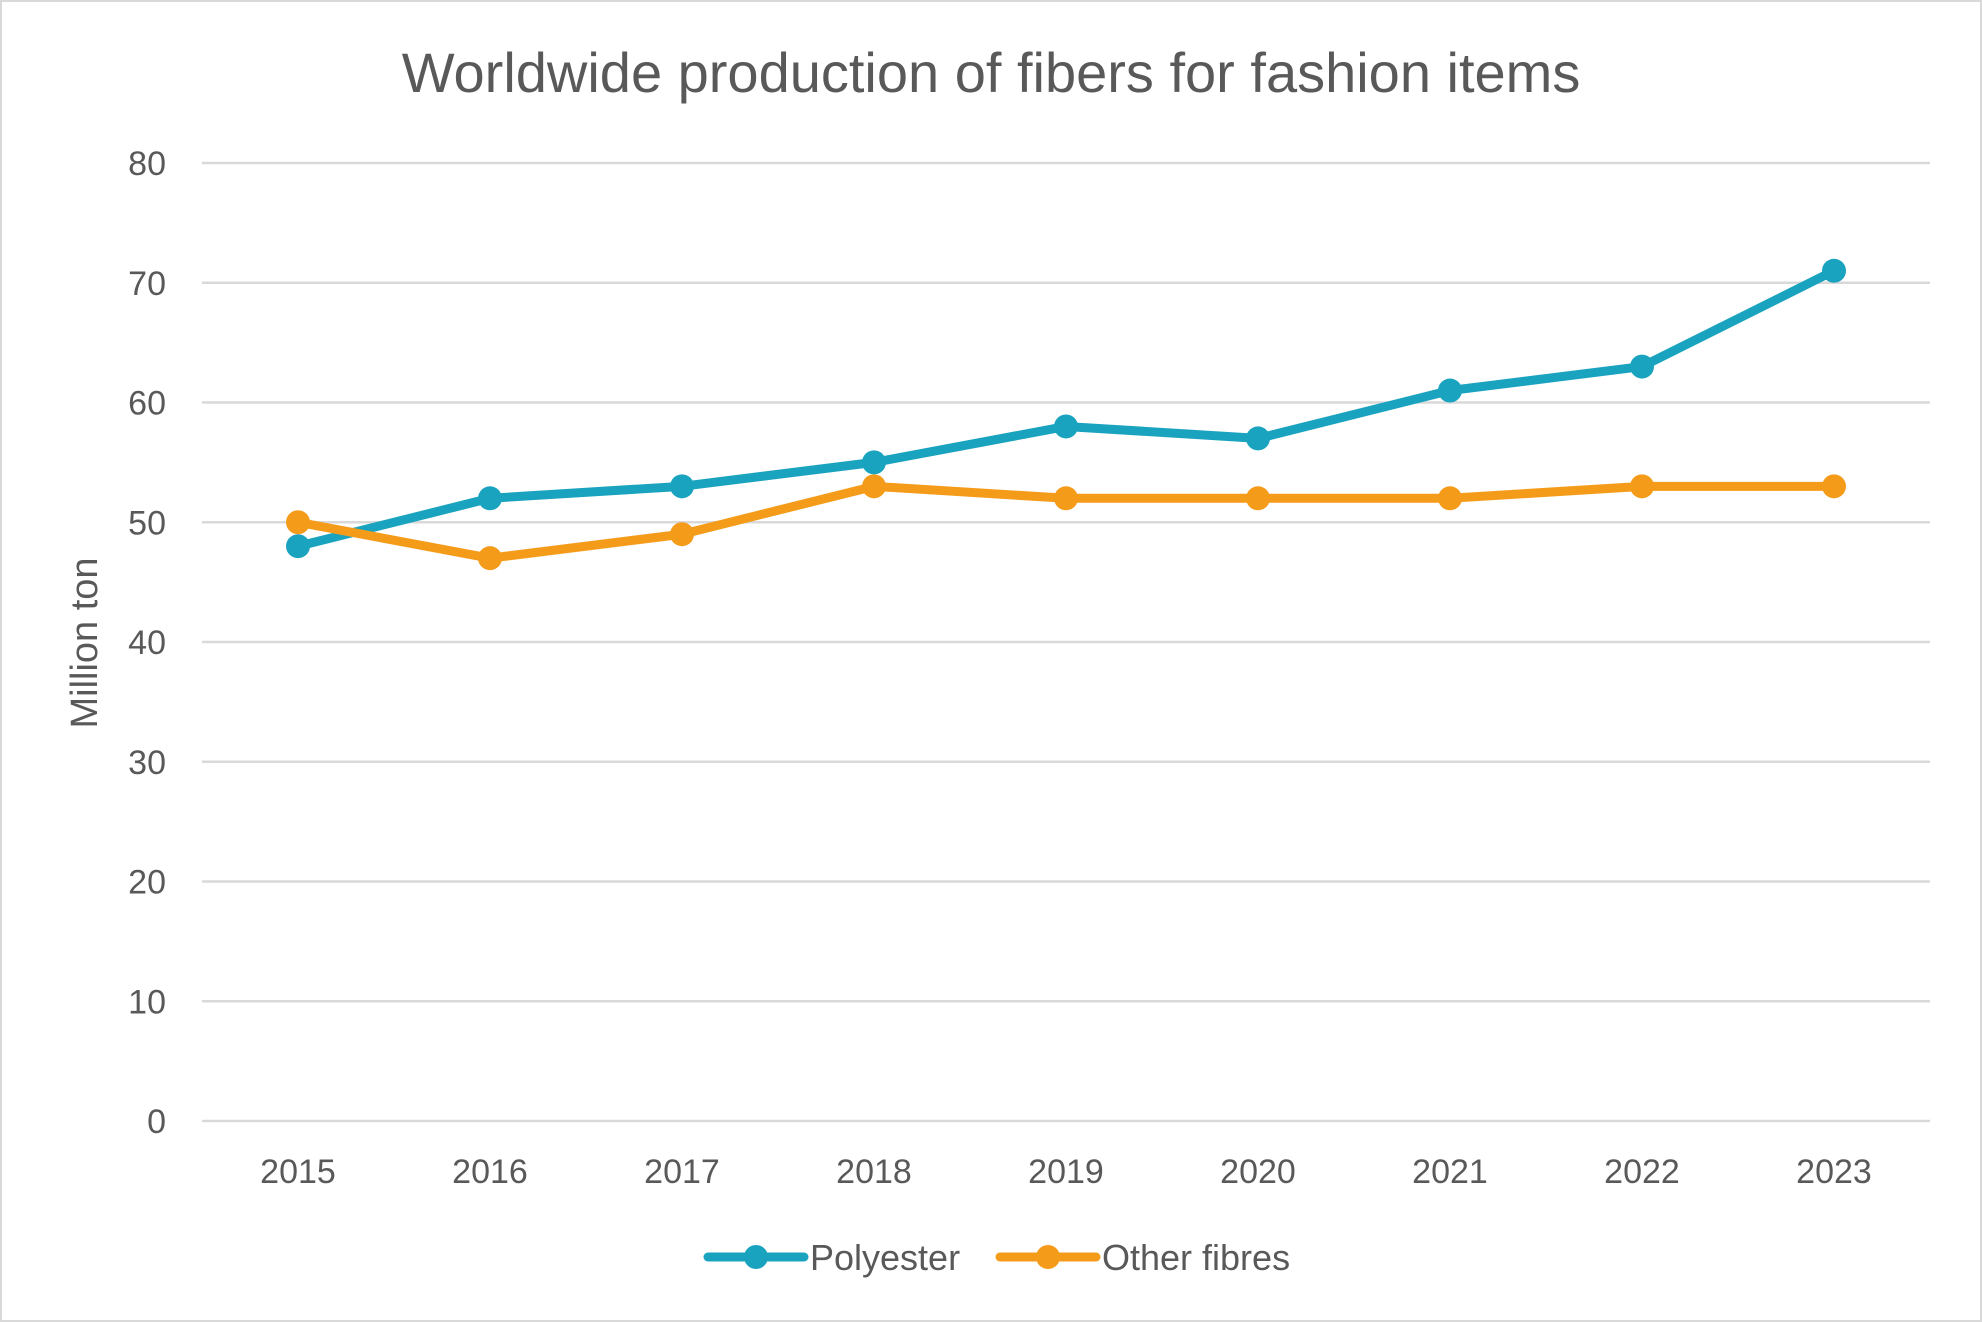  Describe the element at coordinates (147, 164) in the screenshot. I see `y-tick-label: 80` at that location.